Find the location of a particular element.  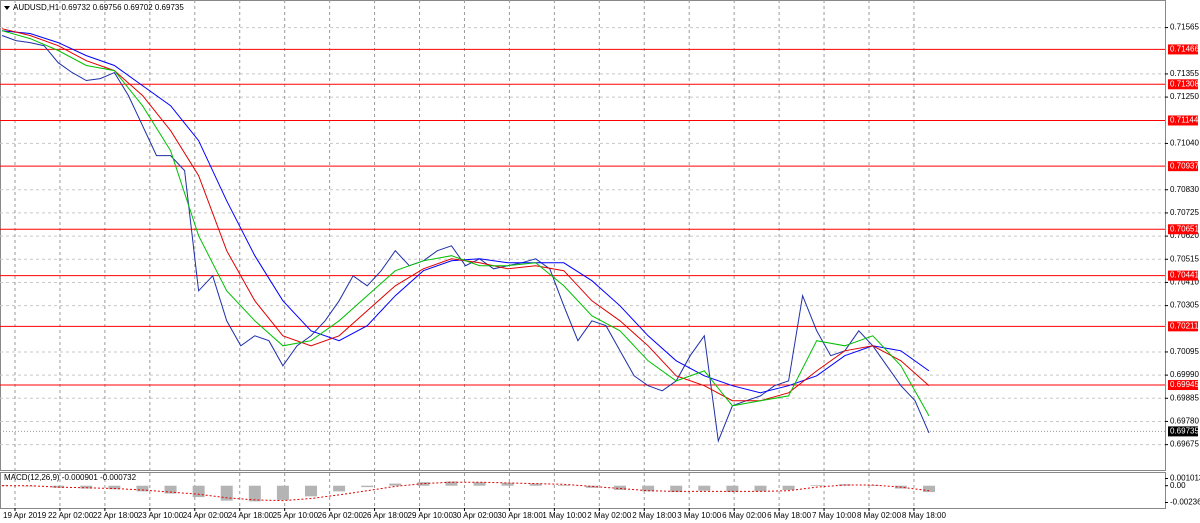

y-tick-label: 0.69885 is located at coordinates (1184, 397).